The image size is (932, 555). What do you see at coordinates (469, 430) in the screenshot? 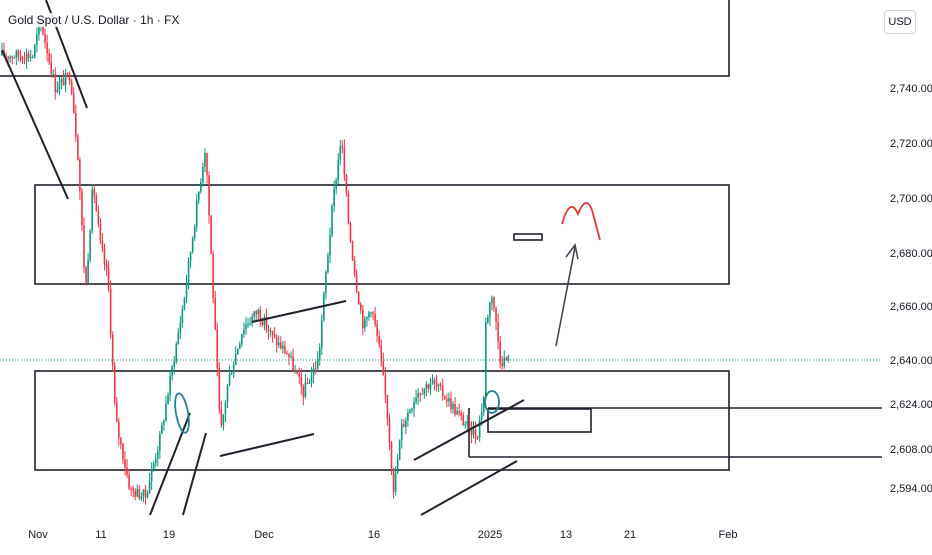
I see `trend-line-channel-top` at bounding box center [469, 430].